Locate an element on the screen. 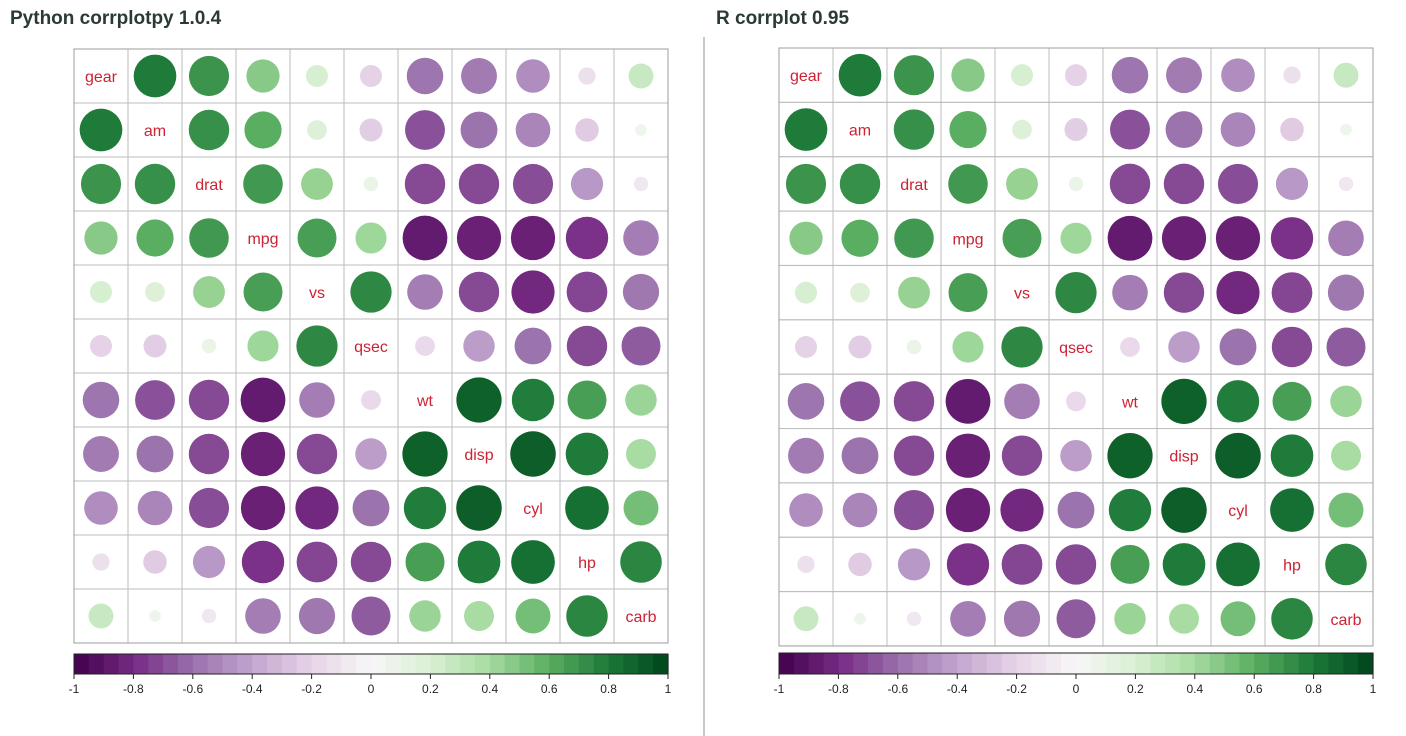  colorbar-tick-label: 0.8 is located at coordinates (1313, 689).